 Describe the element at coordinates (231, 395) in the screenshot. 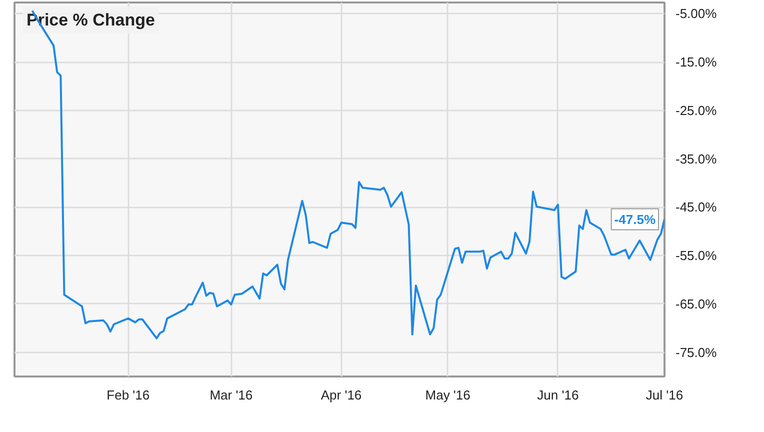

I see `x-tick-label: Mar '16` at that location.